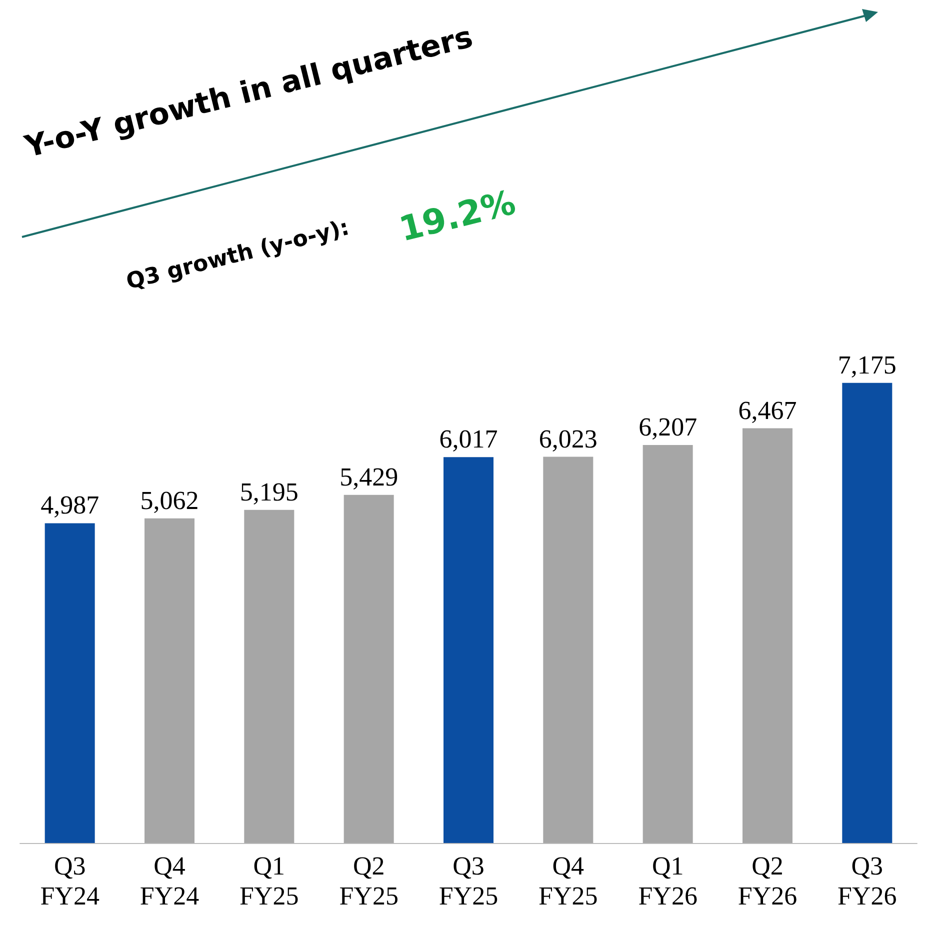 Image resolution: width=937 pixels, height=933 pixels. What do you see at coordinates (768, 881) in the screenshot?
I see `x-tick-label: Q2 FY26` at bounding box center [768, 881].